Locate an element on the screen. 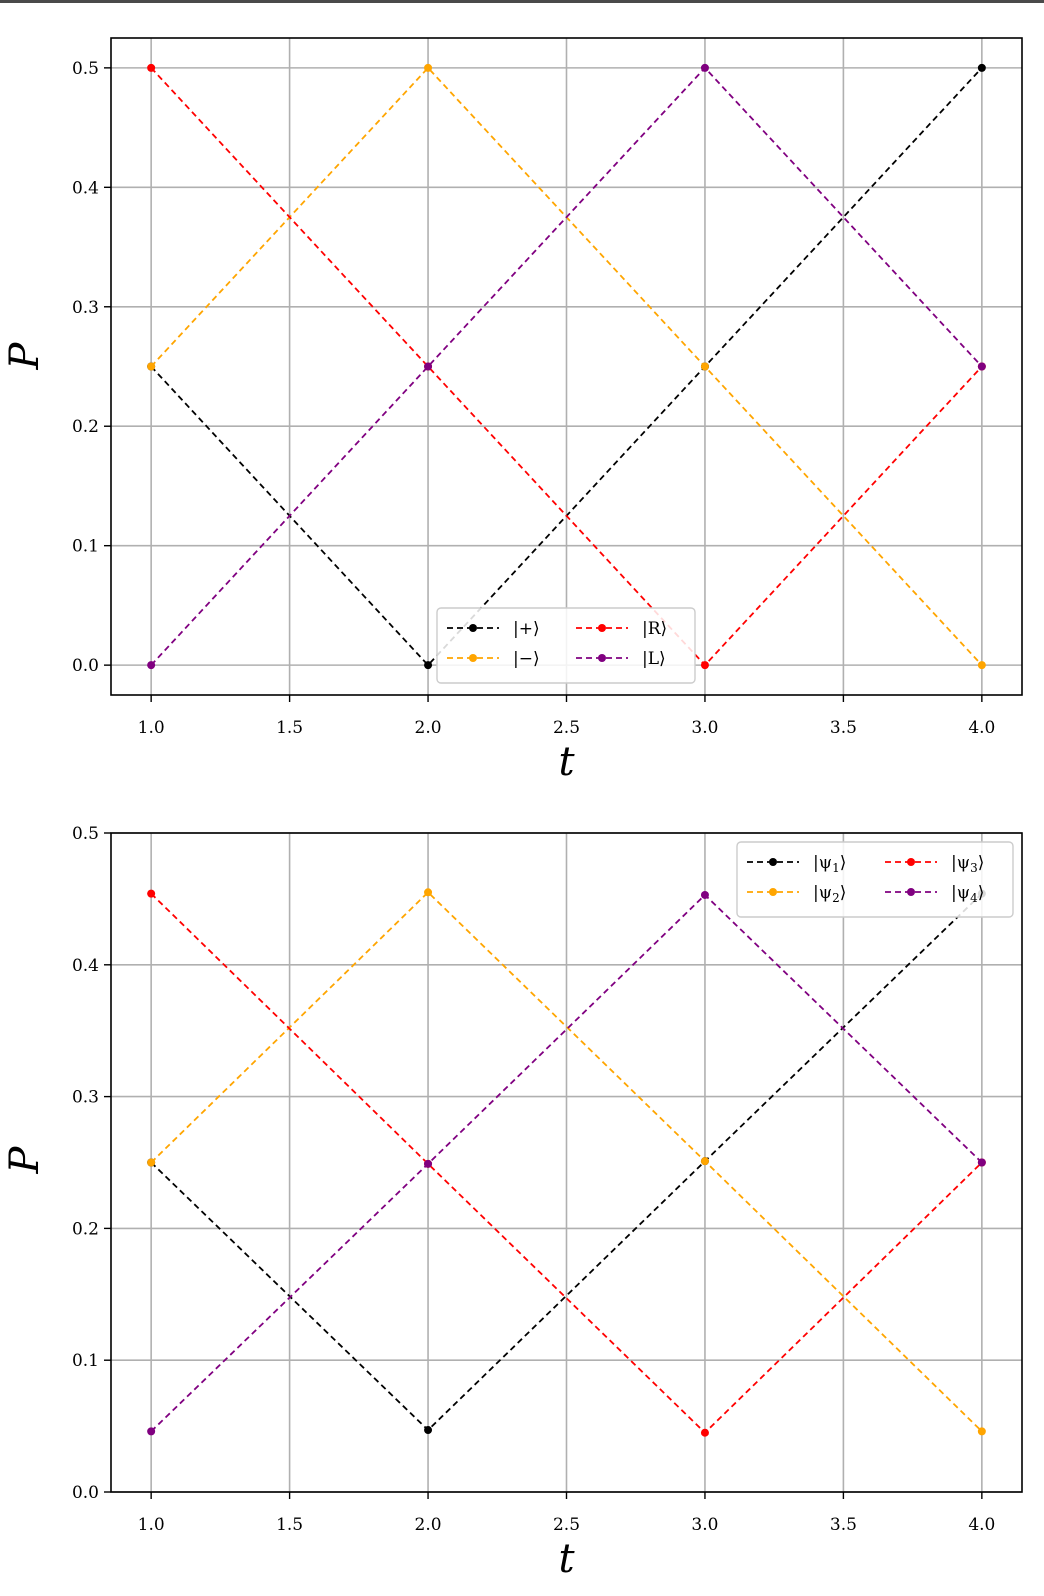  legend: |+⟩ |−⟩ |R⟩ |L⟩ is located at coordinates (566, 645).